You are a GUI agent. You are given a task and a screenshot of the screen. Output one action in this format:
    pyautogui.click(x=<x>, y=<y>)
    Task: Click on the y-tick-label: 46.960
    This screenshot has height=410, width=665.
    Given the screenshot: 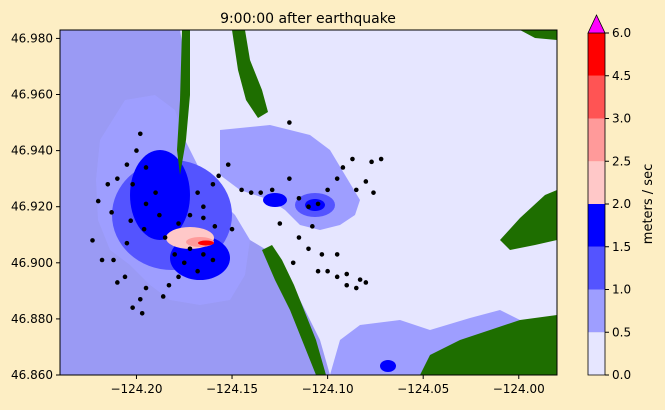 What is the action you would take?
    pyautogui.click(x=32, y=95)
    